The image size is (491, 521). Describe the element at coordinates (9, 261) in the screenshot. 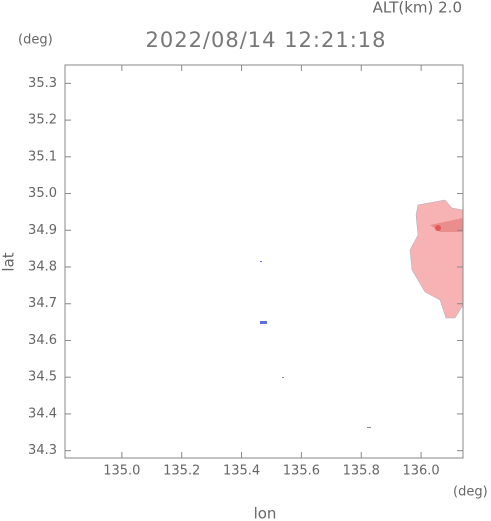

I see `y-axis-label: lat` at that location.